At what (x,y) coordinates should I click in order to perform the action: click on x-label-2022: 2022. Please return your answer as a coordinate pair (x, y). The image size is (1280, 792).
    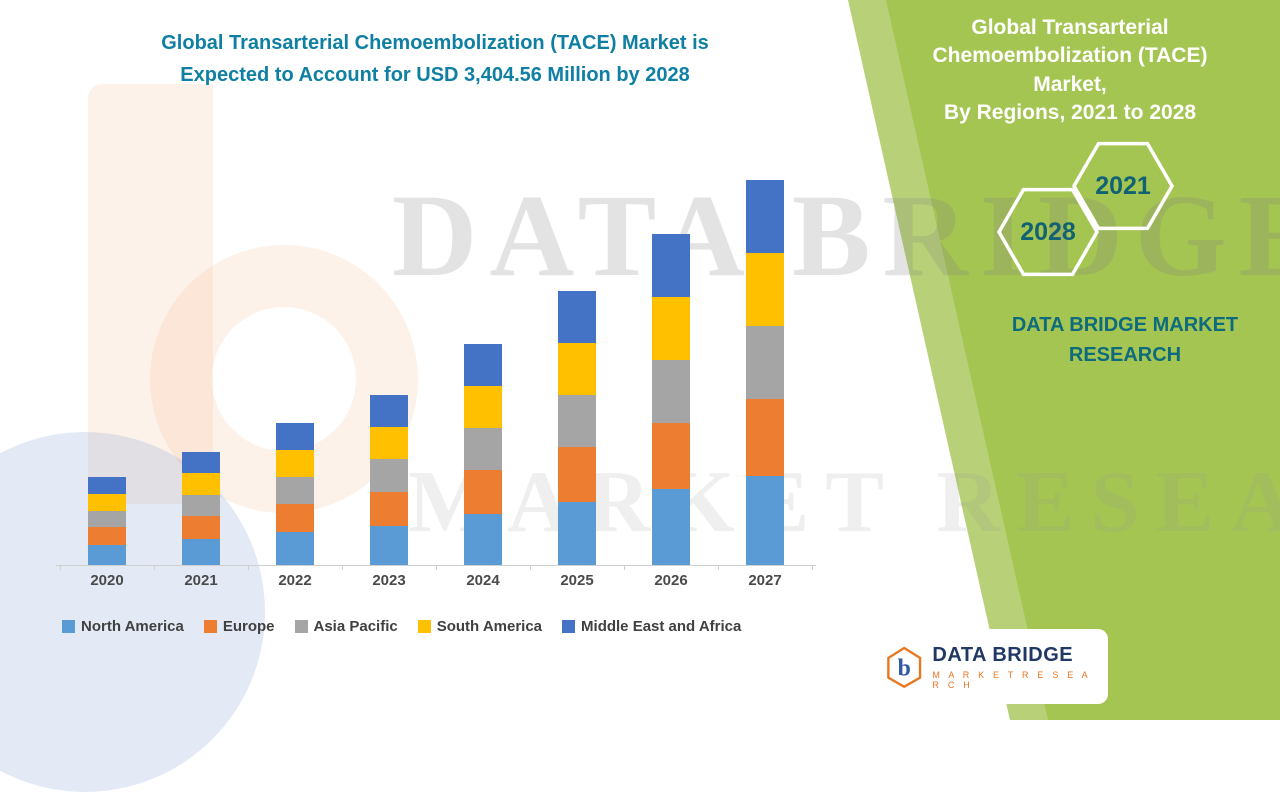
    Looking at the image, I should click on (295, 580).